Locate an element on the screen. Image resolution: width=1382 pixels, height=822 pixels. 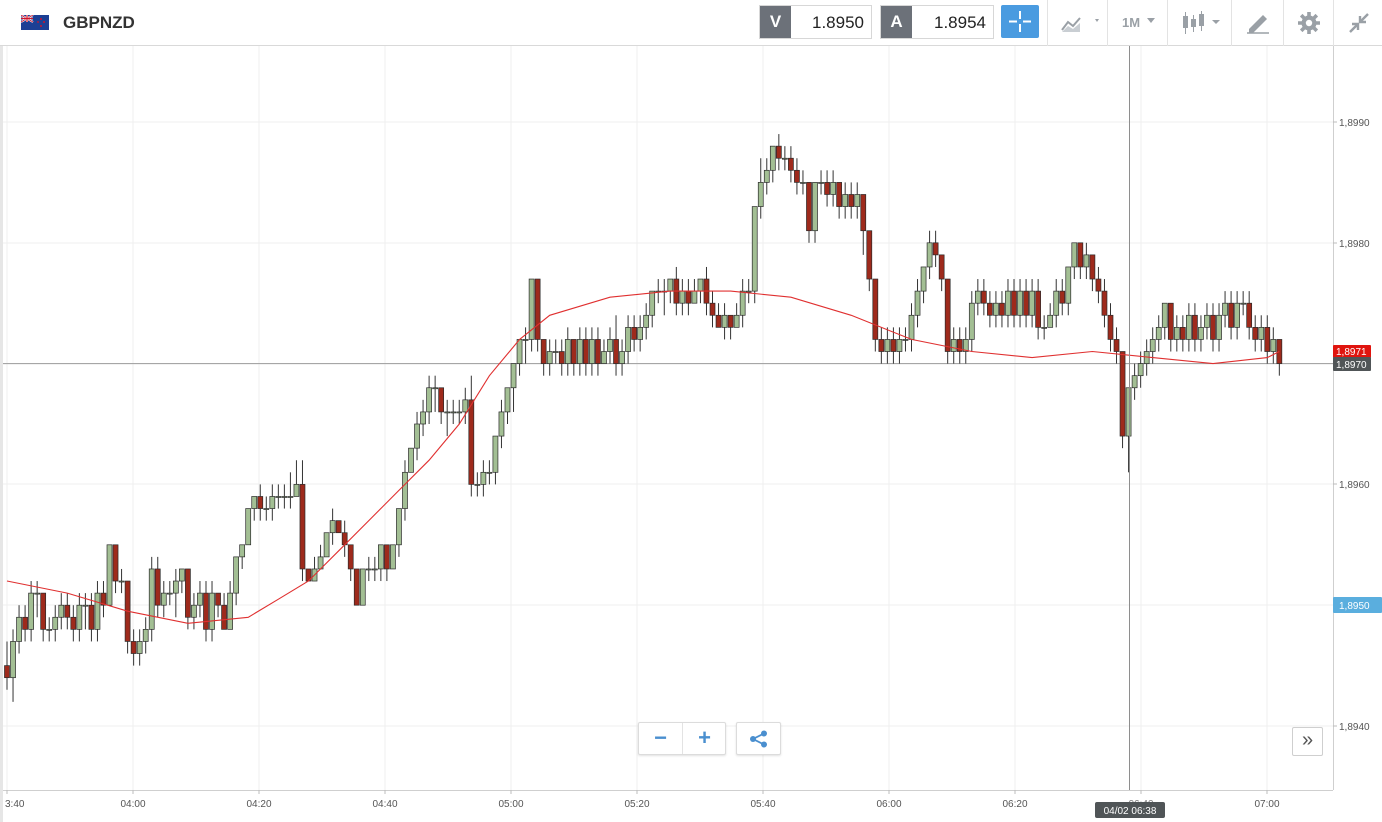
sell-price-button: V 1.8950 is located at coordinates (815, 22).